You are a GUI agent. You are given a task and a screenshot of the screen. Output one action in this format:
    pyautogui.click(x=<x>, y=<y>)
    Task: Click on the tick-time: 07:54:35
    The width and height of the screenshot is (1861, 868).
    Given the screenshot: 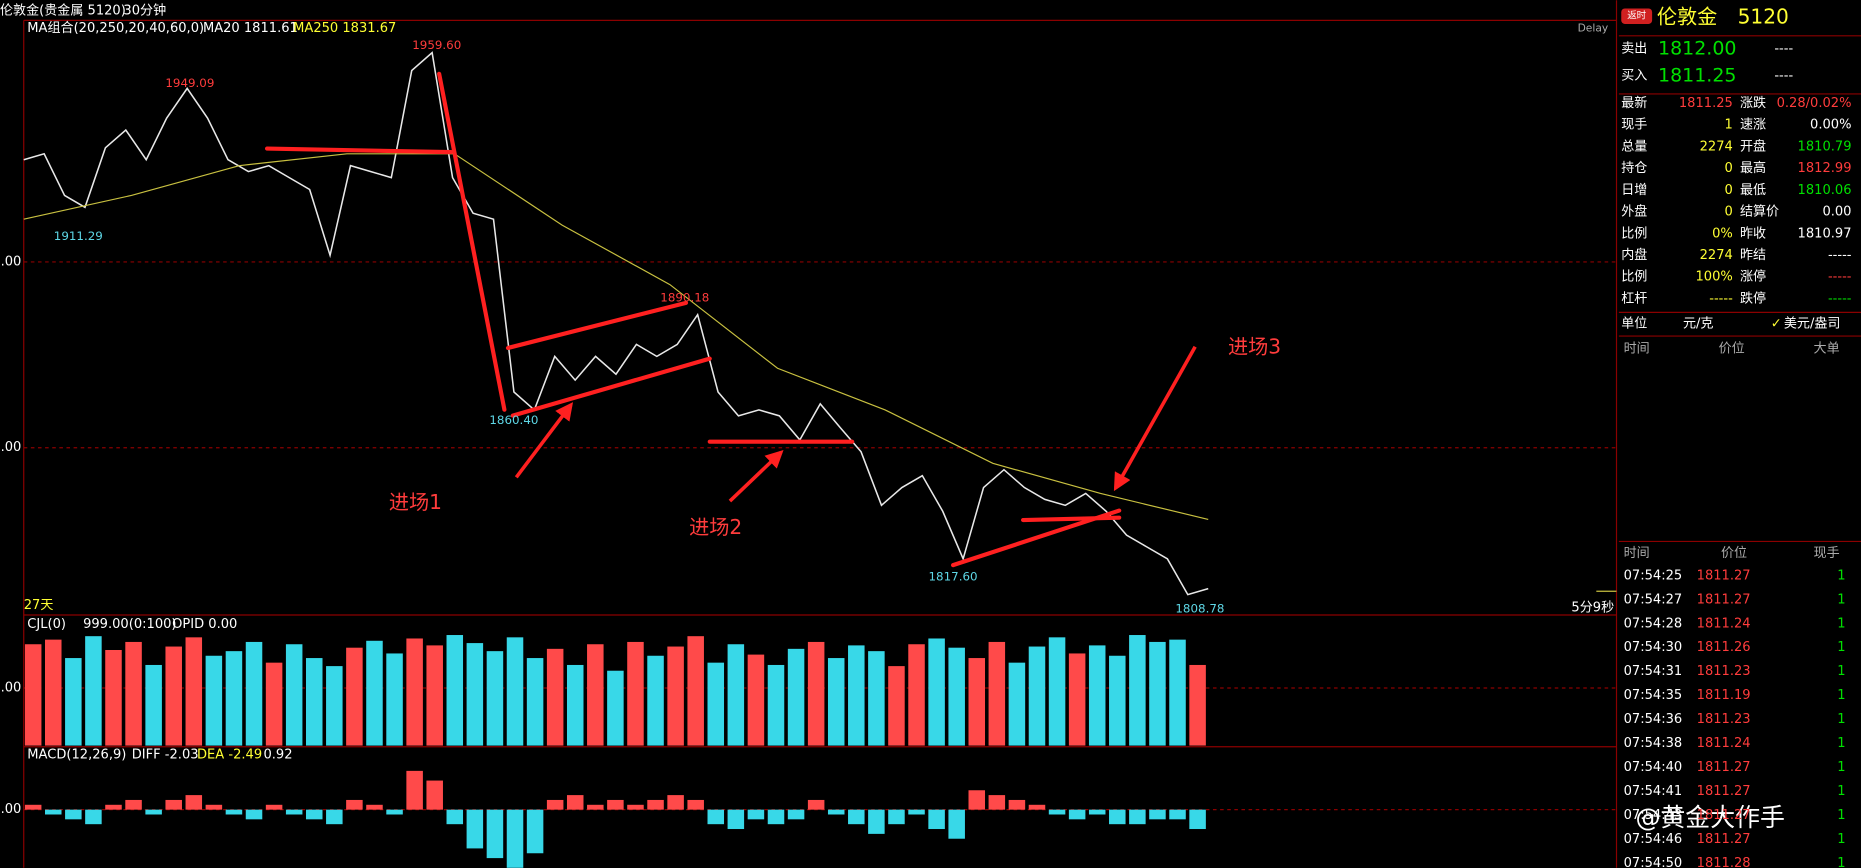 What is the action you would take?
    pyautogui.click(x=1653, y=695)
    